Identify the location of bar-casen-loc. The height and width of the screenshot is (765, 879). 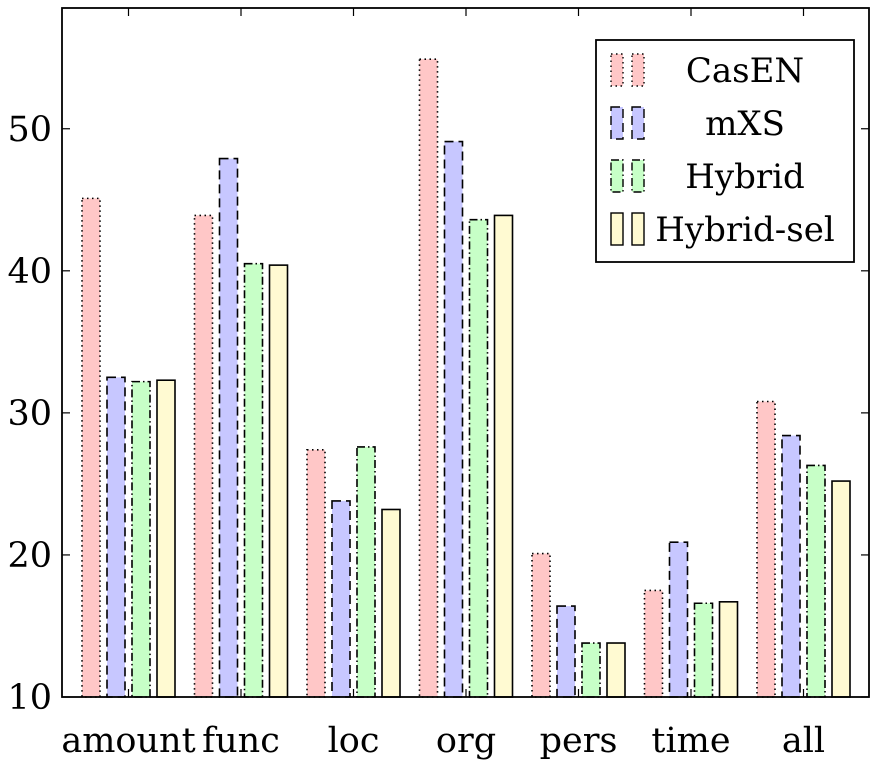
(316, 573).